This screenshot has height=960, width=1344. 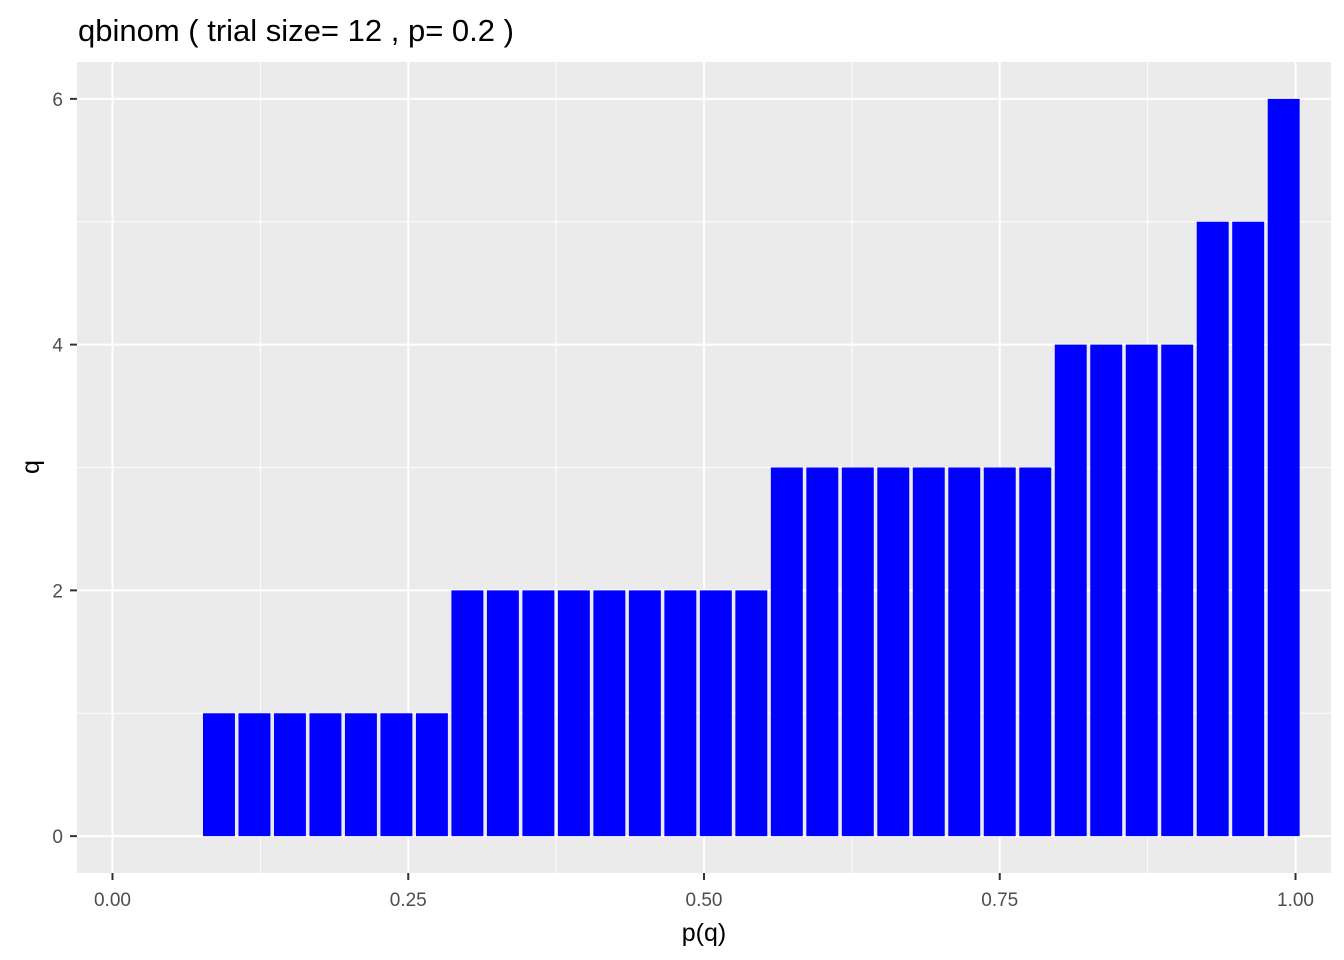 I want to click on x-tick-label: 0.00, so click(x=112, y=900).